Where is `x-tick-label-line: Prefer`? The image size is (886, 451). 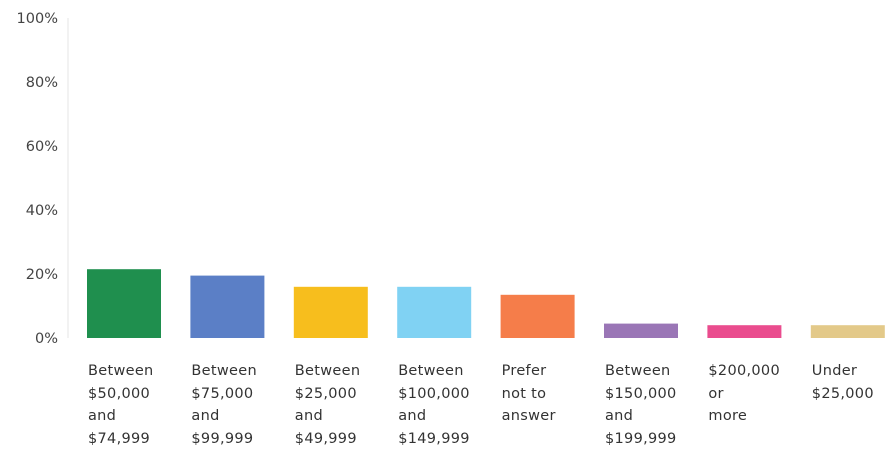 x-tick-label-line: Prefer is located at coordinates (524, 371).